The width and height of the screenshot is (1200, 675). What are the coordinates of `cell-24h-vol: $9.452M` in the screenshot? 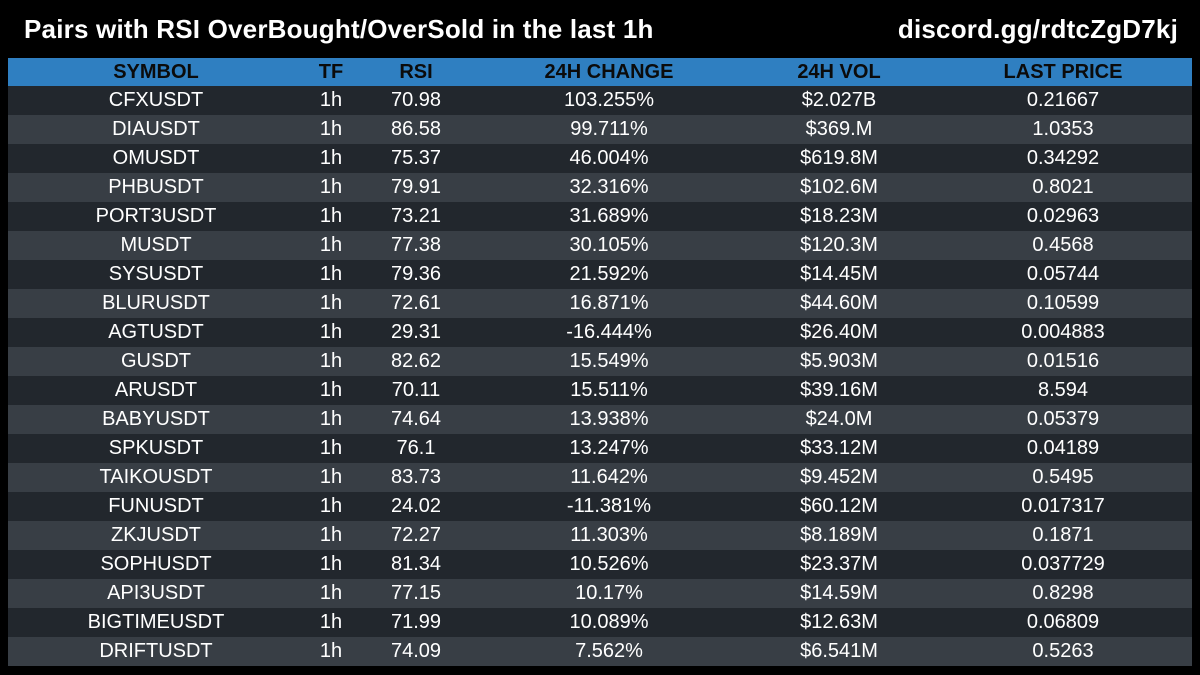 It's located at (839, 477).